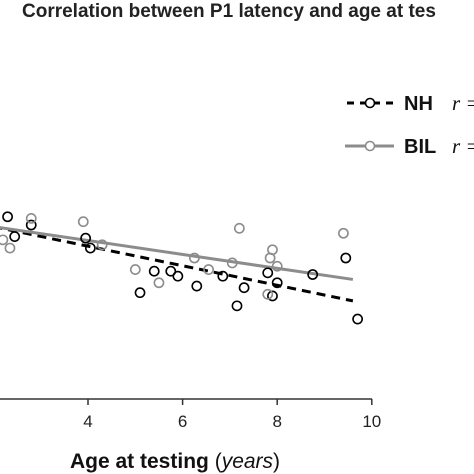 The height and width of the screenshot is (474, 474). Describe the element at coordinates (177, 253) in the screenshot. I see `trend-line-bil` at that location.